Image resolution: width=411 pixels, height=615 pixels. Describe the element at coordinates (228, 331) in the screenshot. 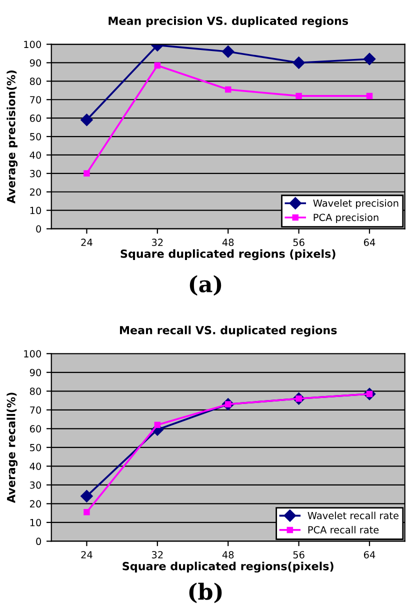

I see `chart-title: Mean recall VS. duplicated regions` at that location.